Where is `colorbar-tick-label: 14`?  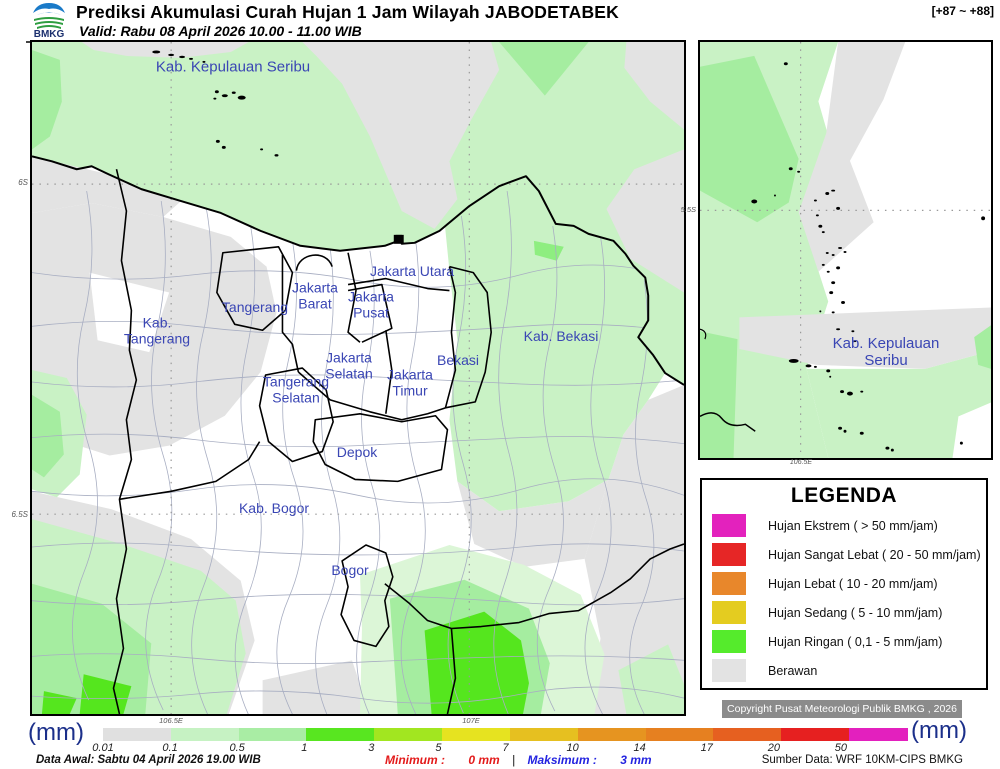
colorbar-tick-label: 14 is located at coordinates (639, 748).